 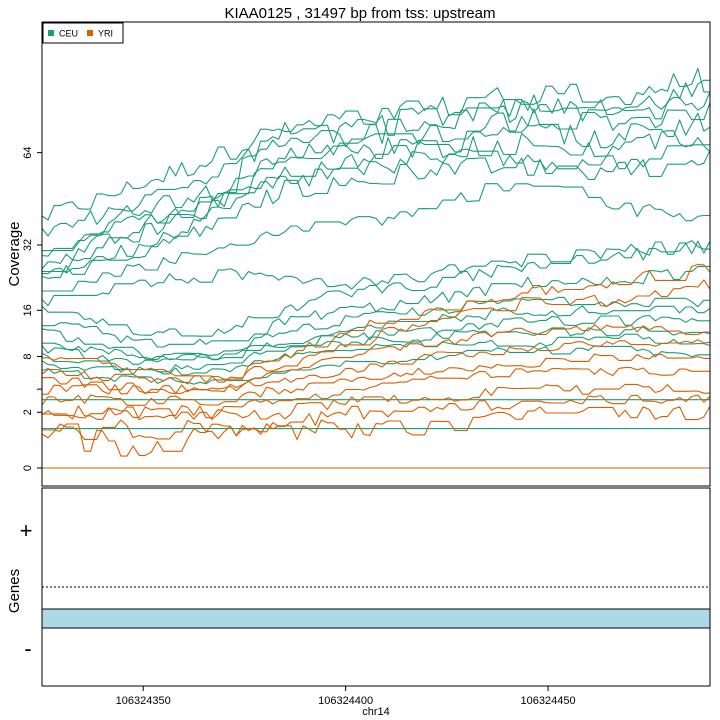 What do you see at coordinates (143, 701) in the screenshot?
I see `x-tick-label: 106324350` at bounding box center [143, 701].